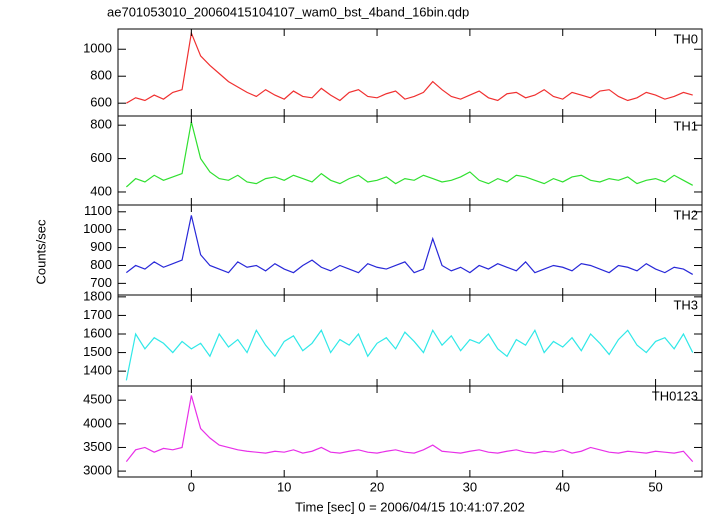  Describe the element at coordinates (675, 395) in the screenshot. I see `panel-label: TH0123` at that location.